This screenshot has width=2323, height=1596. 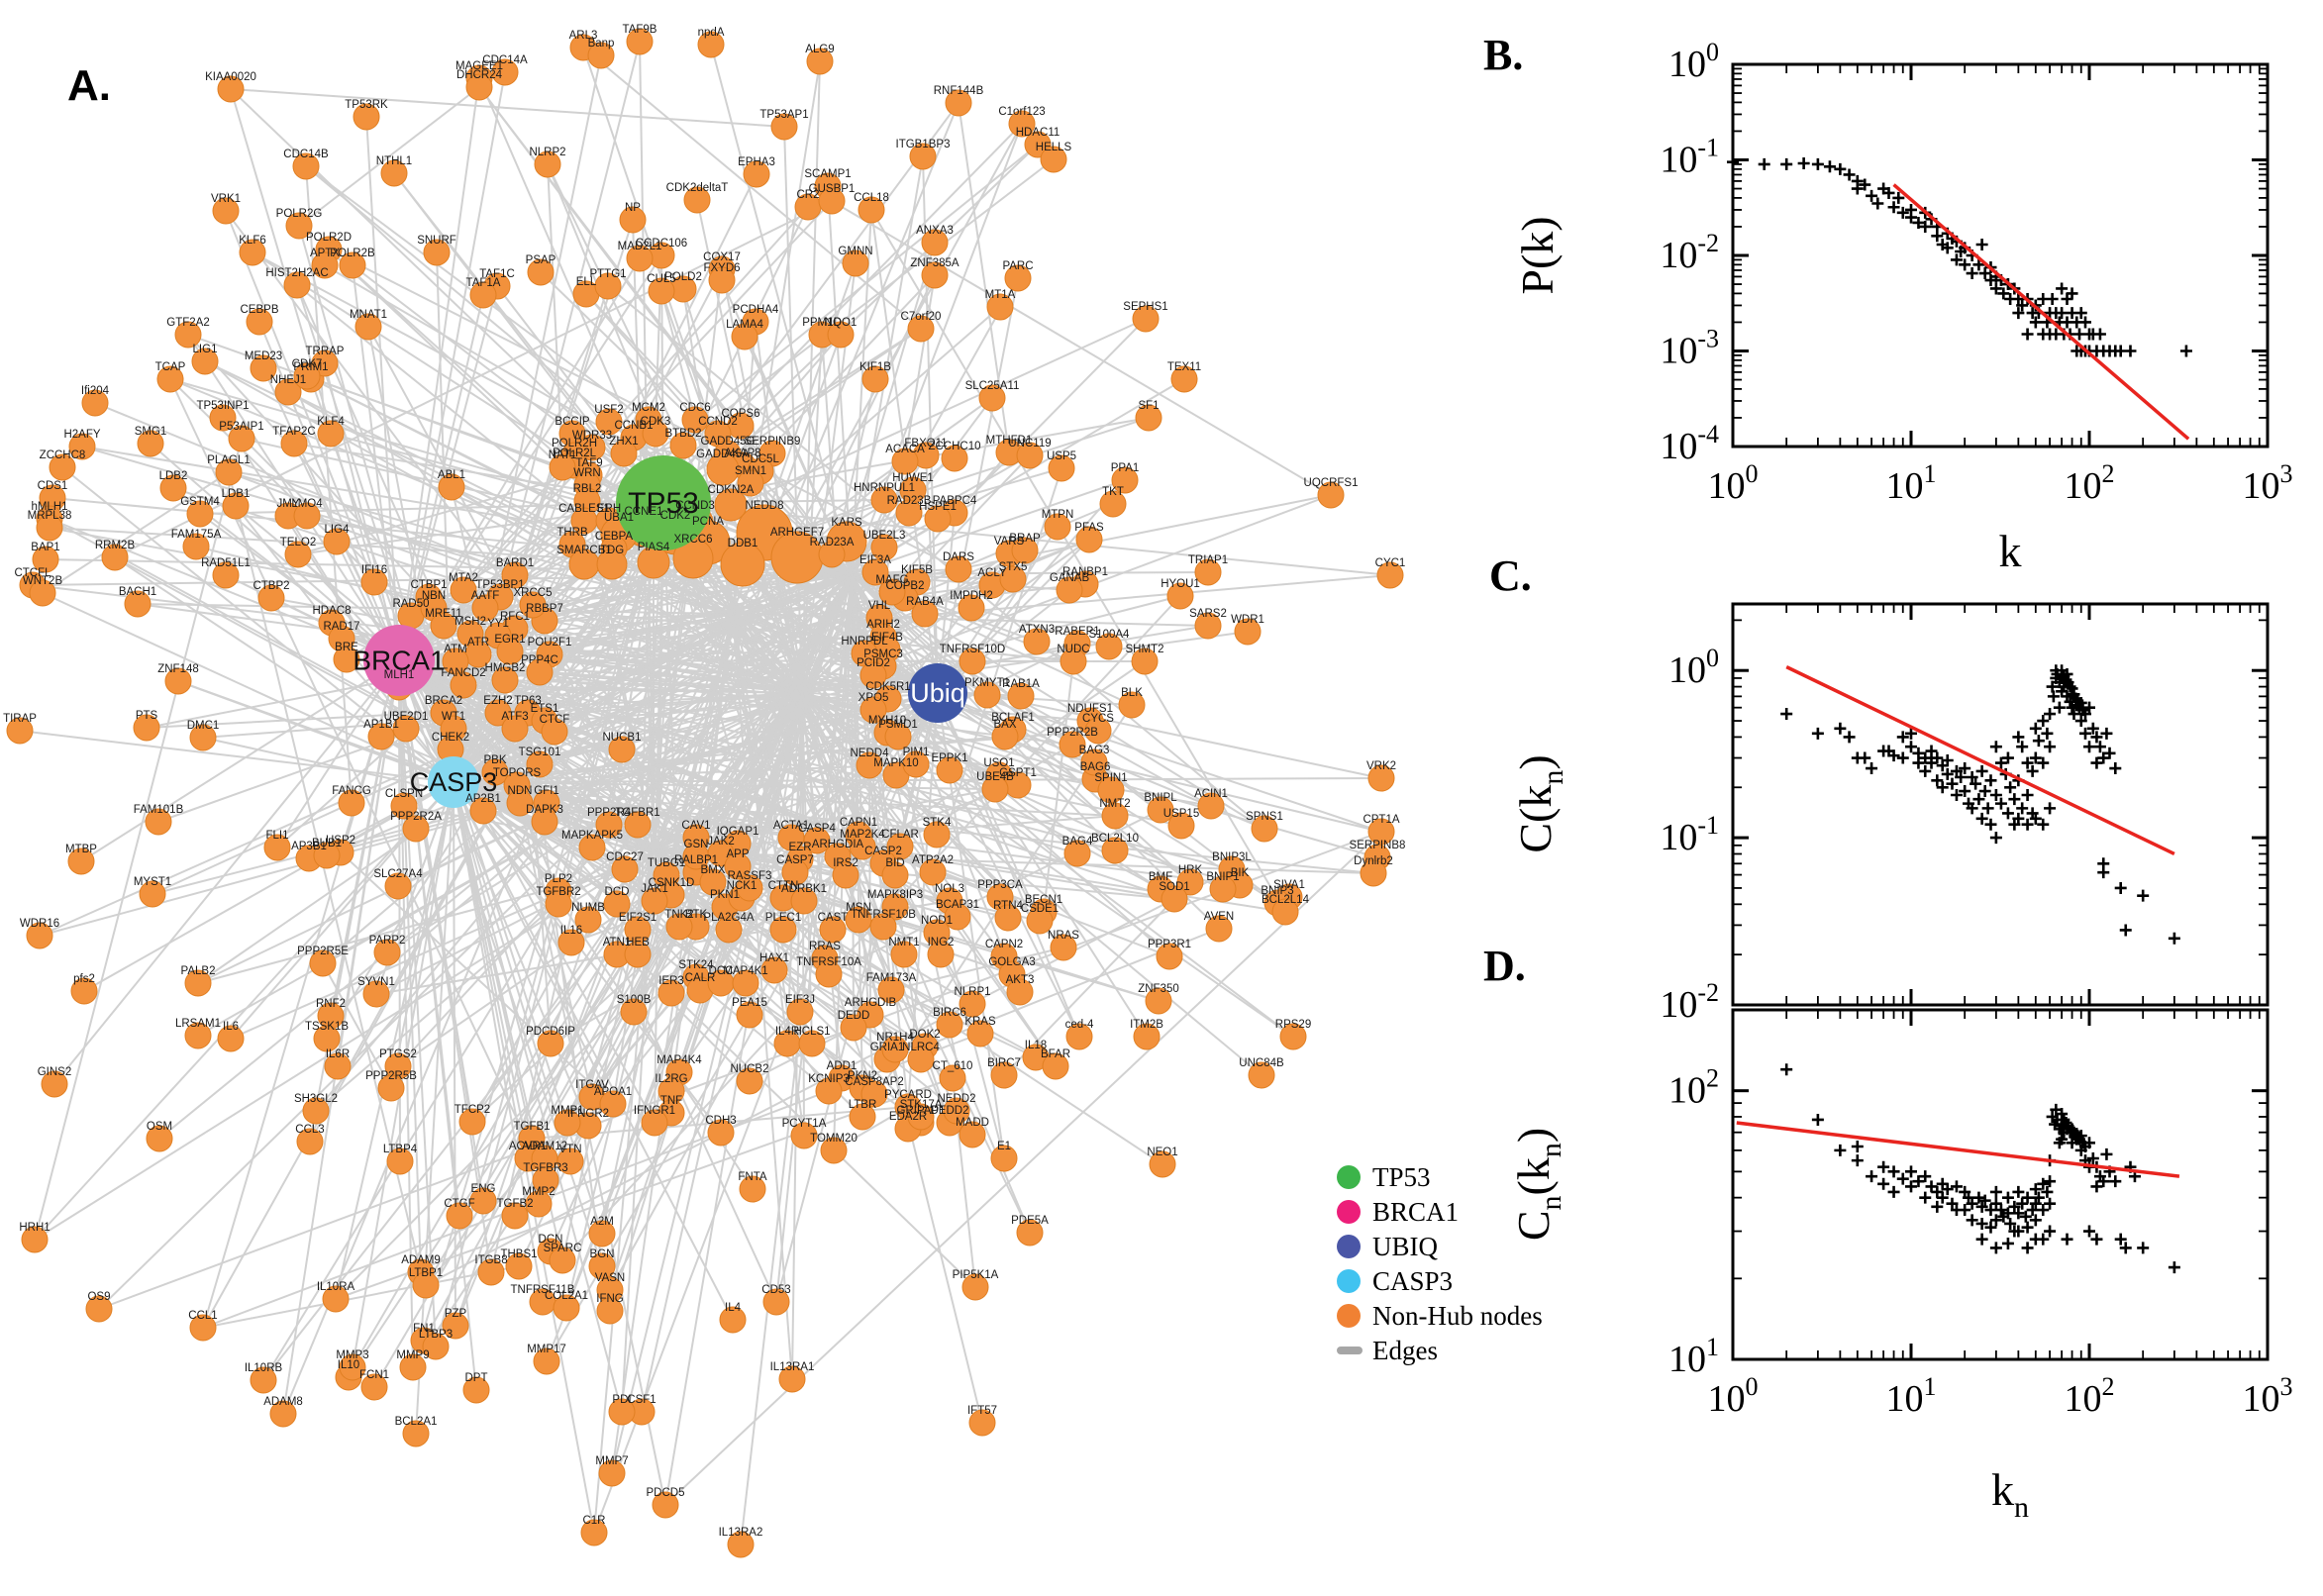 What do you see at coordinates (252, 241) in the screenshot?
I see `node-label: KLF6` at bounding box center [252, 241].